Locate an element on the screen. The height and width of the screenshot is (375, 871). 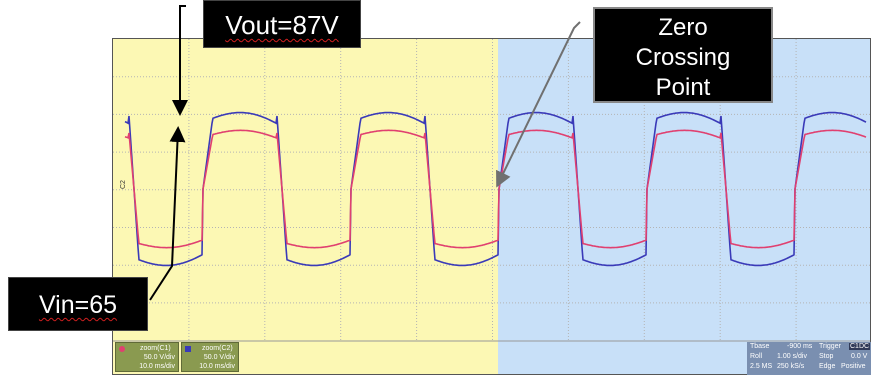
zero-crossing-line1: Zero is located at coordinates (683, 27).